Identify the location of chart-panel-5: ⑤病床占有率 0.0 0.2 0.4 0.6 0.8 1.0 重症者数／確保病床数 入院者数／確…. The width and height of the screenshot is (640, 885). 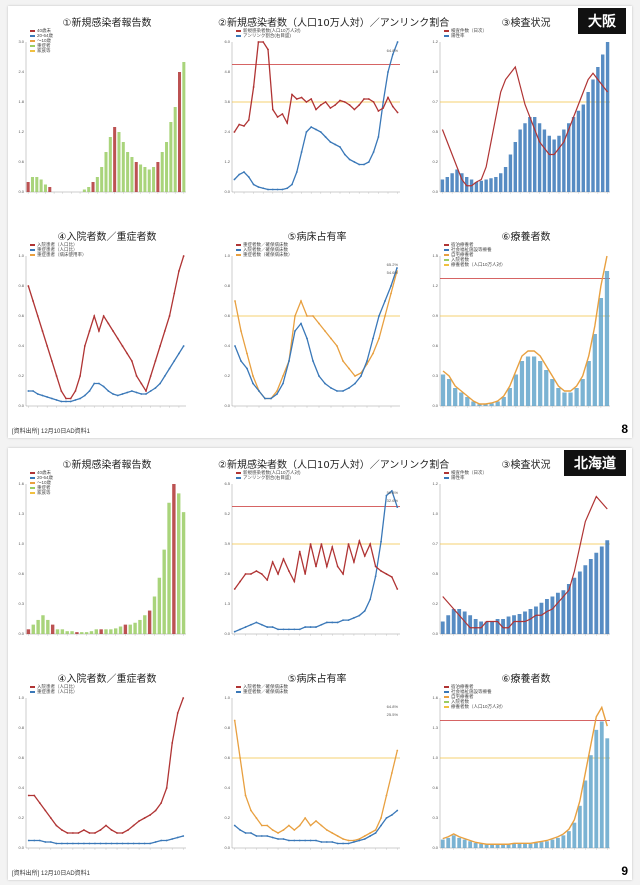
(317, 328).